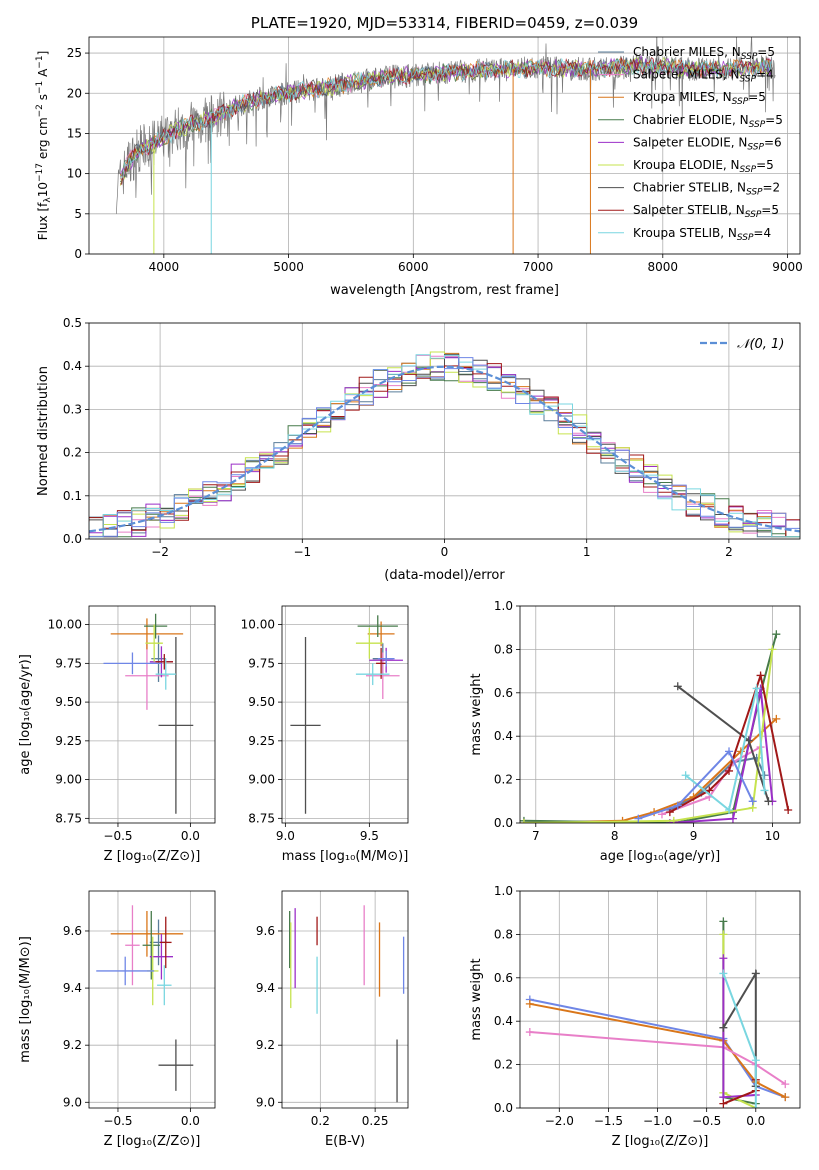 The width and height of the screenshot is (819, 1170). I want to click on legend-entry: Kroupa ELODIE, NSSP=5, so click(703, 166).